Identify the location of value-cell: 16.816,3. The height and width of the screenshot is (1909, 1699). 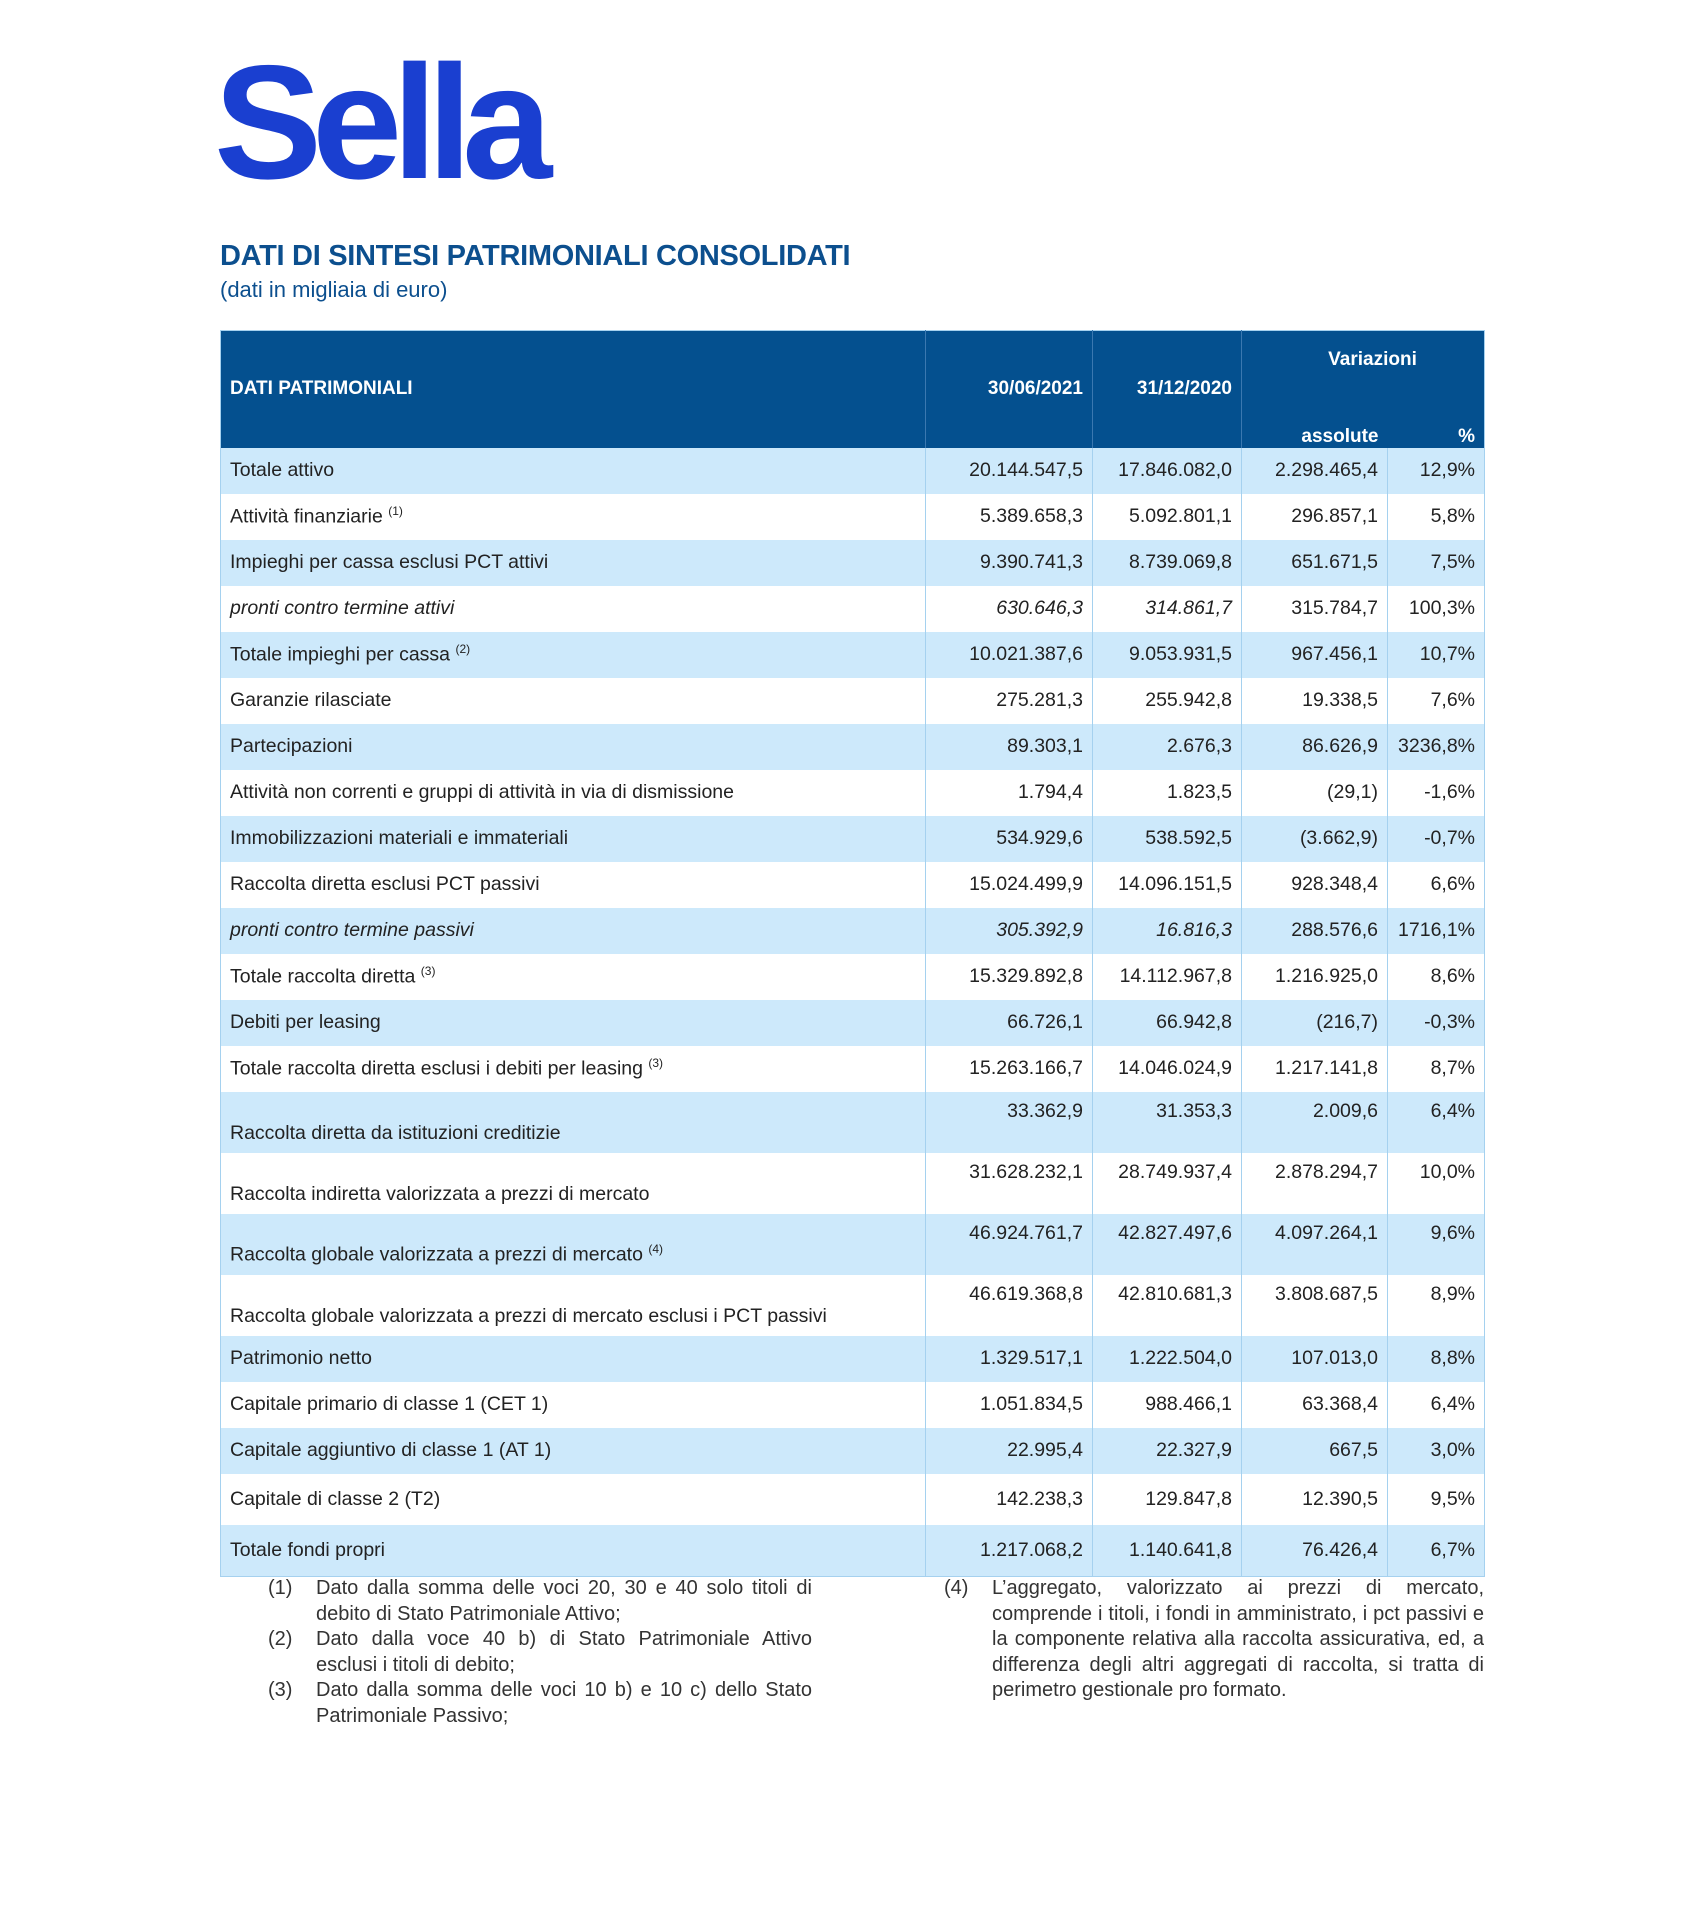
(1167, 930).